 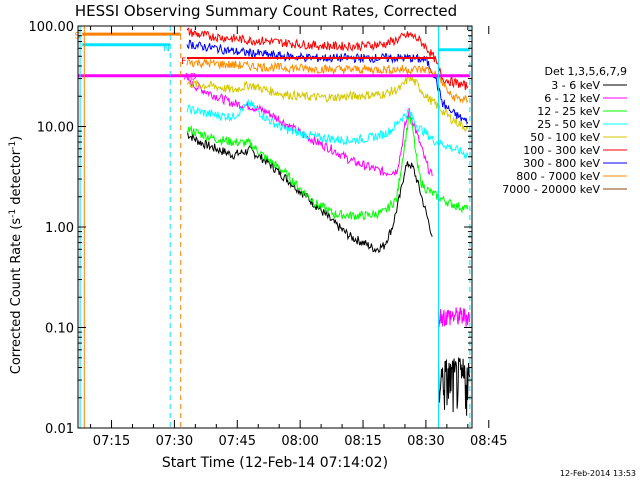 What do you see at coordinates (55, 128) in the screenshot?
I see `y-tick-label: 10.00` at bounding box center [55, 128].